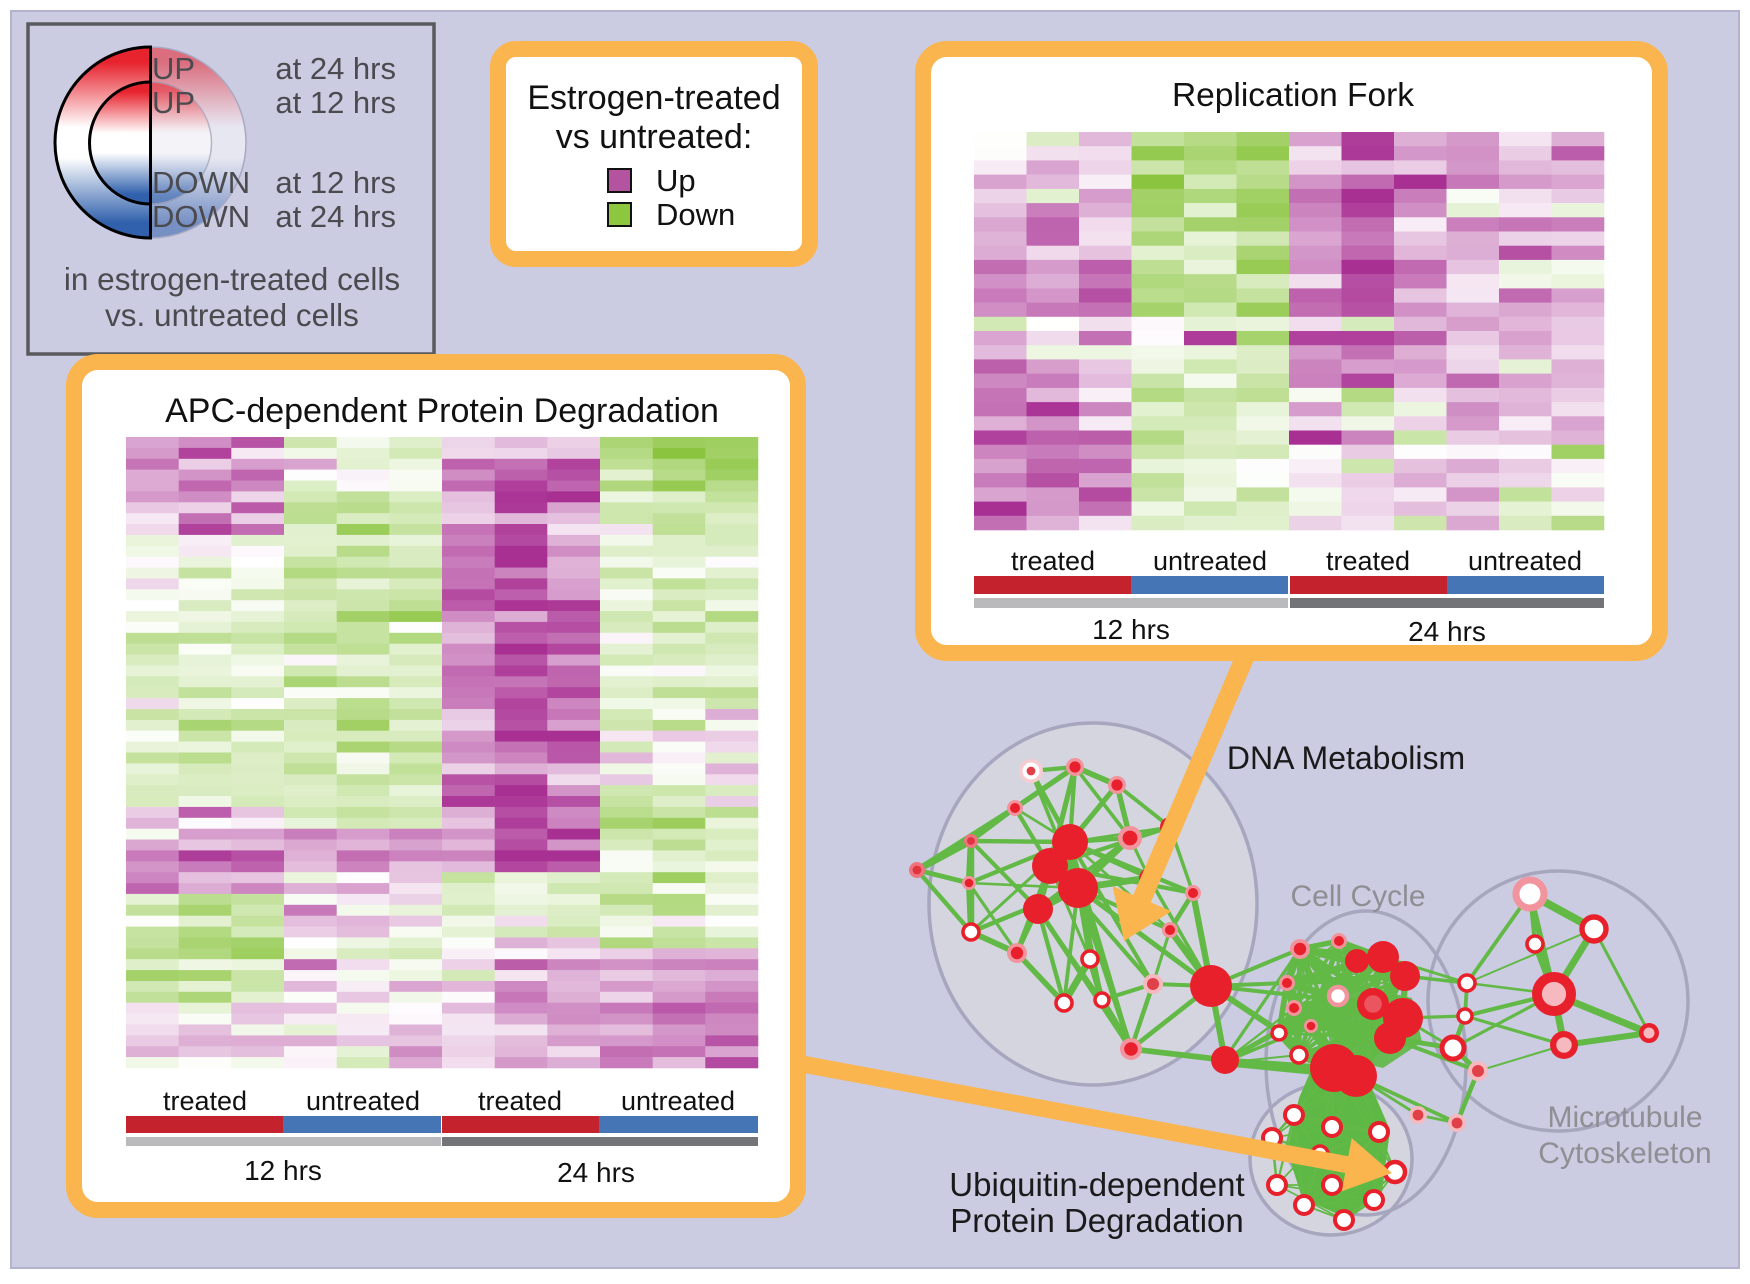  Describe the element at coordinates (1097, 1220) in the screenshot. I see `svg-text: Protein Degradation` at that location.